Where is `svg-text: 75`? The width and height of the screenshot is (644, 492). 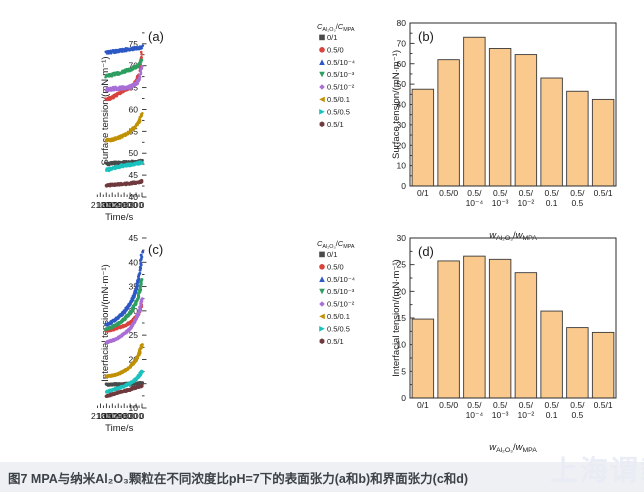 svg-text: 75 is located at coordinates (134, 44).